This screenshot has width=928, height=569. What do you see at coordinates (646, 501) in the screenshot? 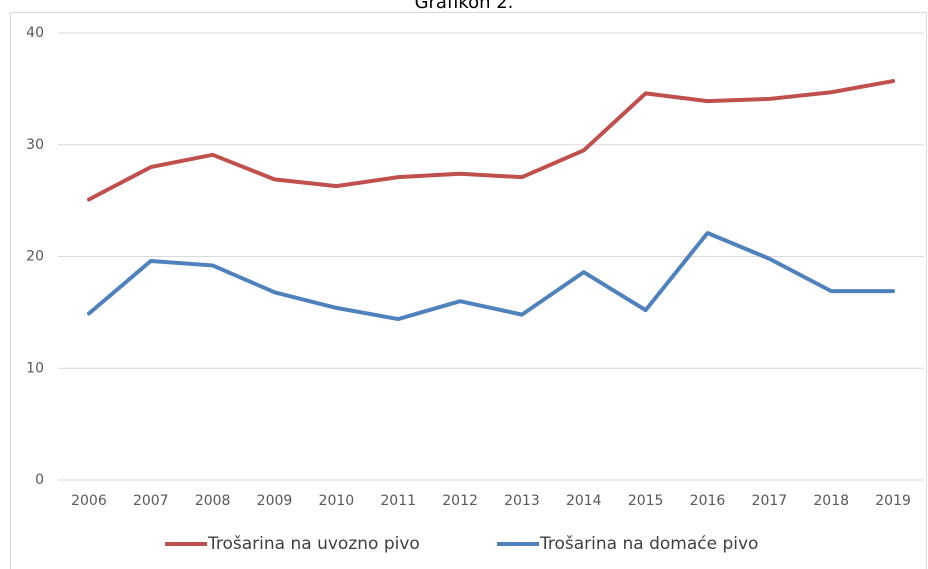
I see `x-tick-label: 2015` at bounding box center [646, 501].